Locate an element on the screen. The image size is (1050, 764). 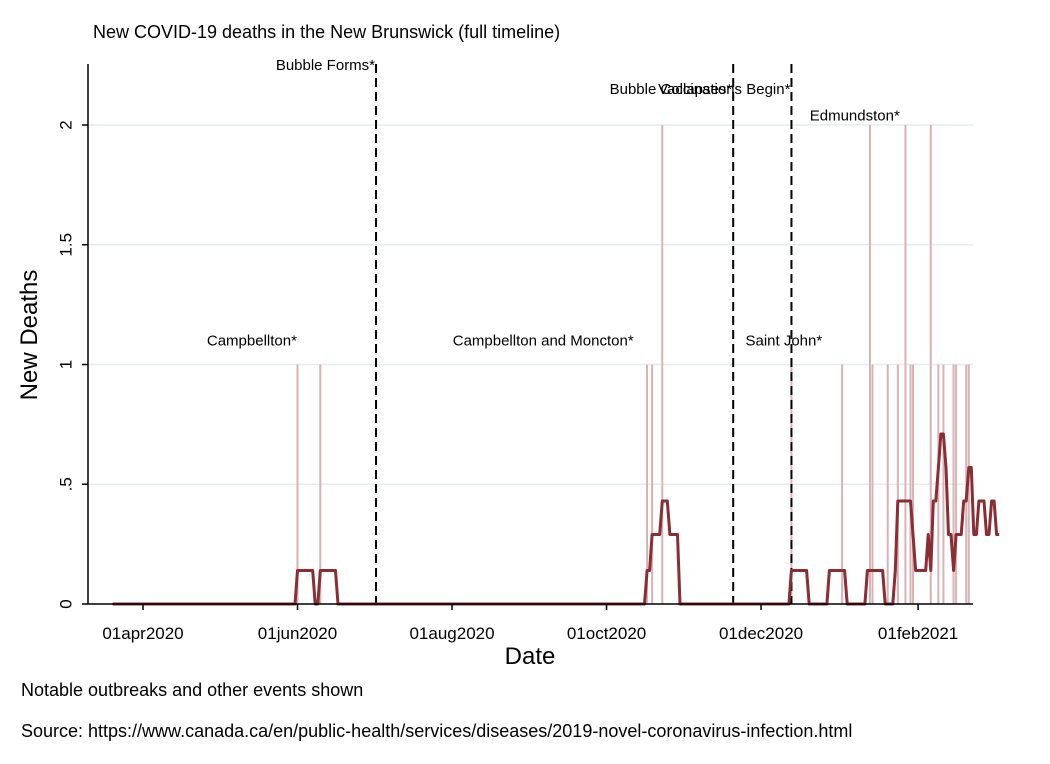
event-label: Bubble Collapses* is located at coordinates (671, 89).